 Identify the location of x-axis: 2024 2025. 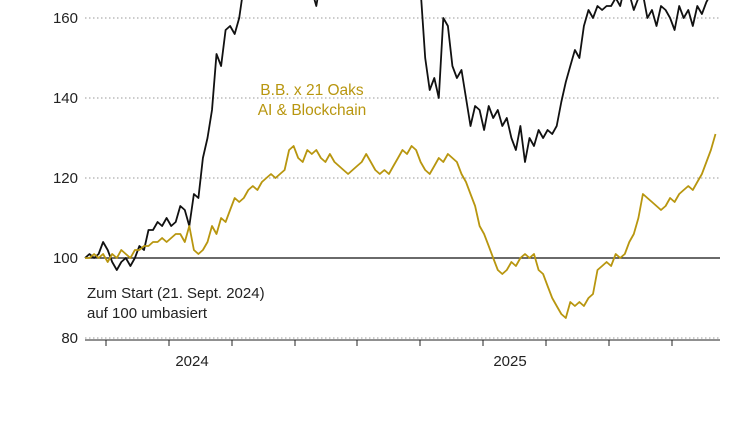
(402, 354).